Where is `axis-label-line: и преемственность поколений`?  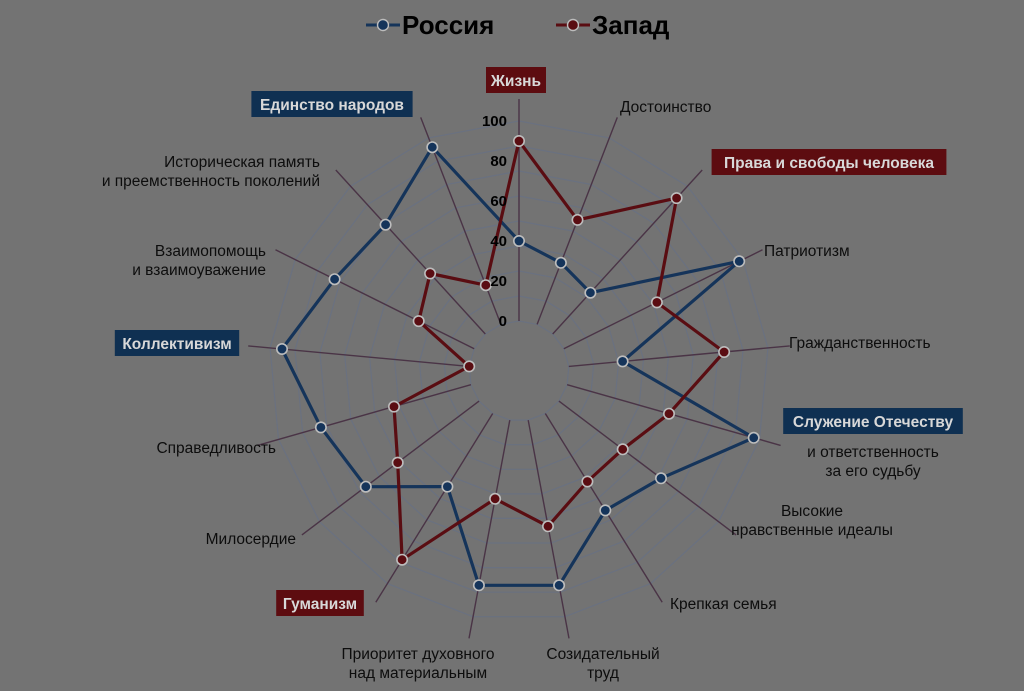 axis-label-line: и преемственность поколений is located at coordinates (211, 181).